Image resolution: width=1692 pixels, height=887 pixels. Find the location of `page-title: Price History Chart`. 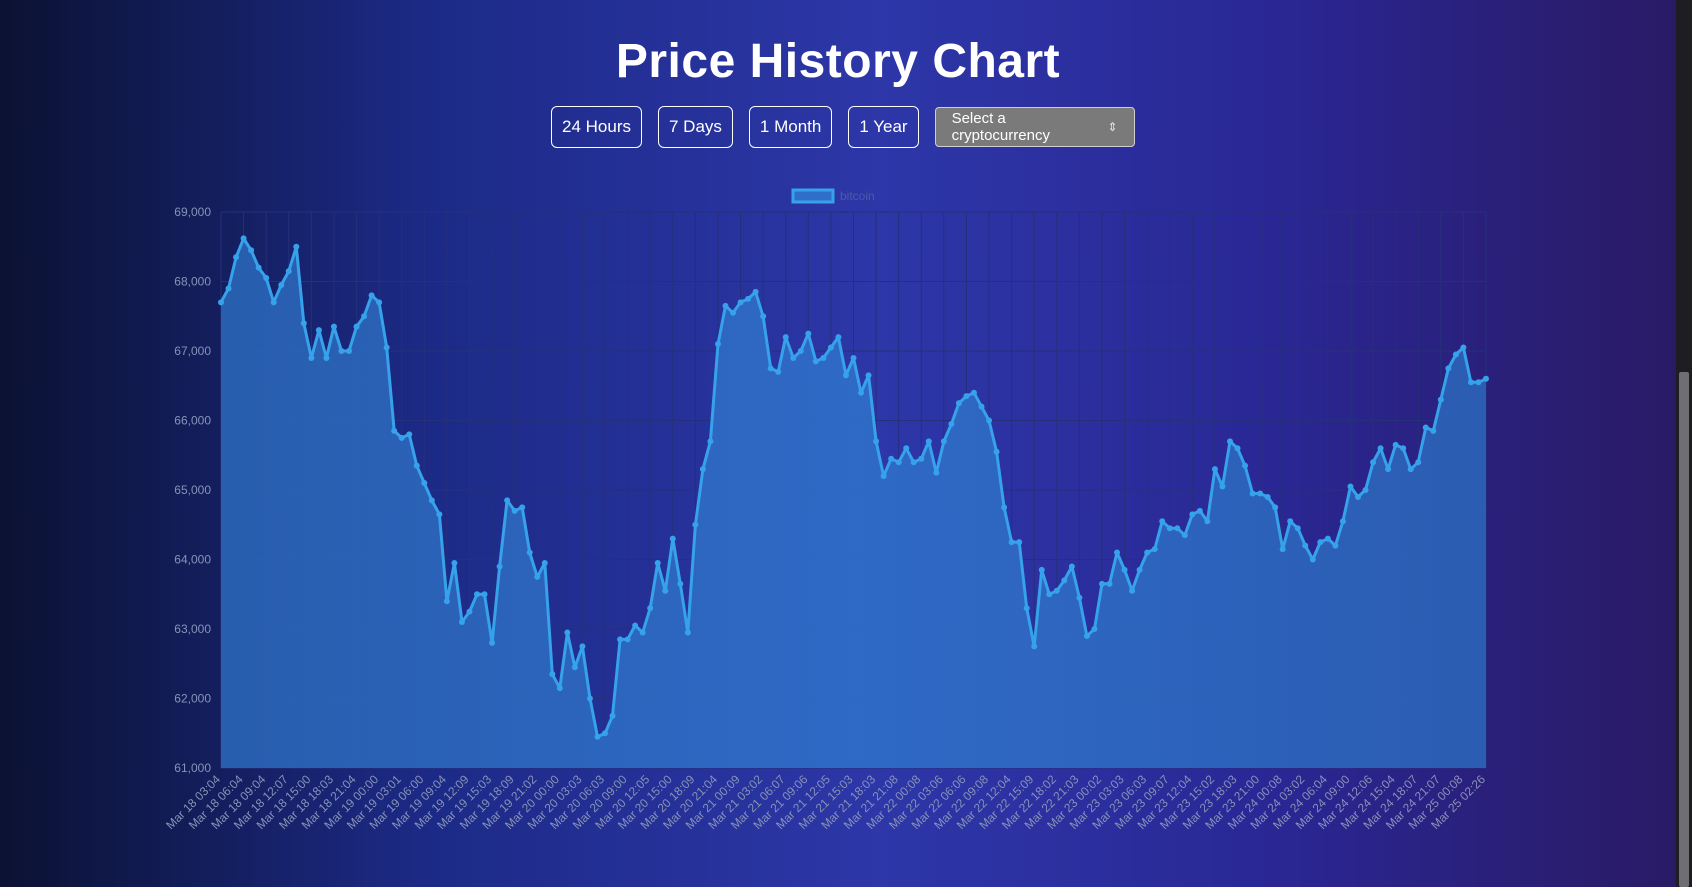

page-title: Price History Chart is located at coordinates (838, 61).